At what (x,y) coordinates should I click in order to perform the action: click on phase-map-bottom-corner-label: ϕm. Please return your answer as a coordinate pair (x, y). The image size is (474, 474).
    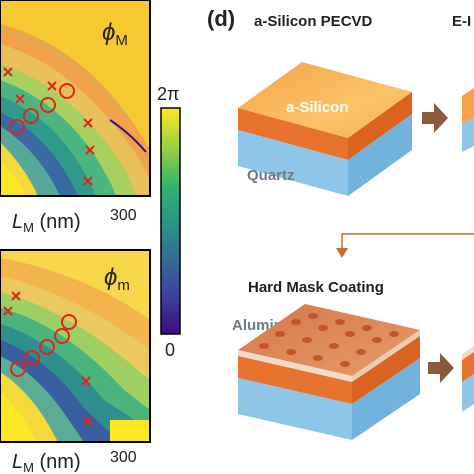
    Looking at the image, I should click on (117, 279).